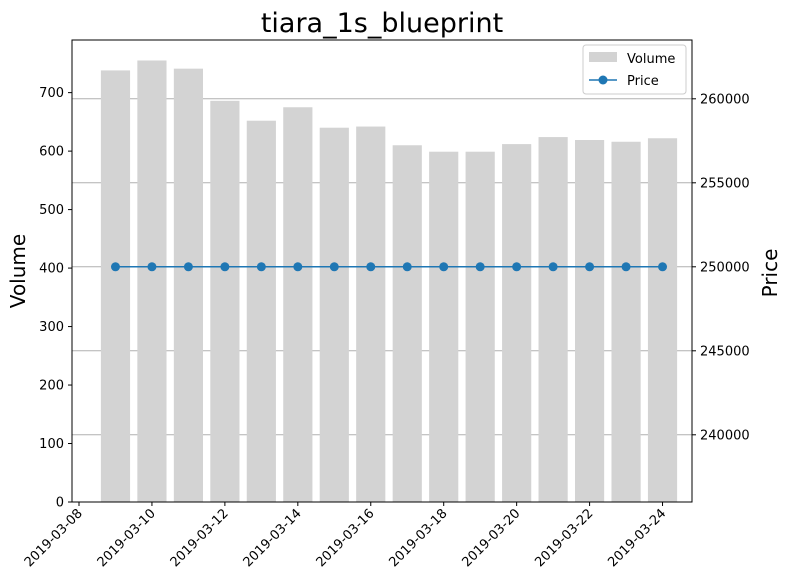  I want to click on x-tick-label: 2019-03-20, so click(491, 538).